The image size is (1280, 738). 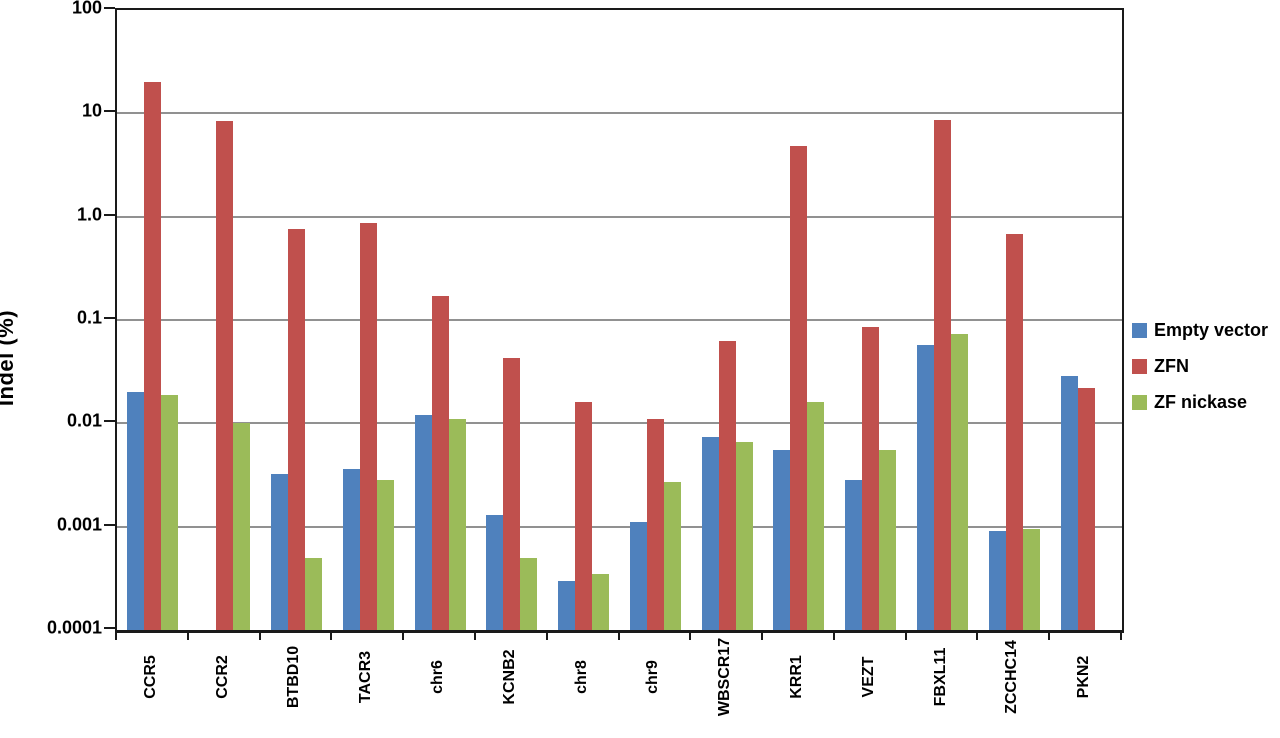 What do you see at coordinates (89, 214) in the screenshot?
I see `y-tick-label-1-0: 1.0` at bounding box center [89, 214].